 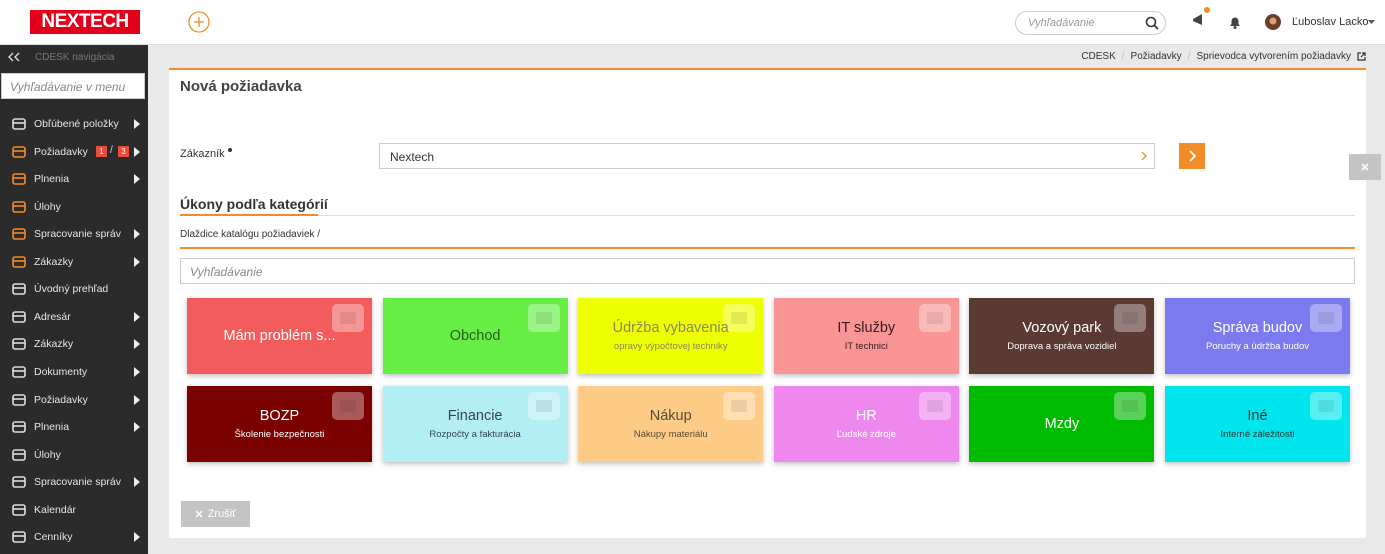 I want to click on tile-title: Mzdy, so click(x=1062, y=424).